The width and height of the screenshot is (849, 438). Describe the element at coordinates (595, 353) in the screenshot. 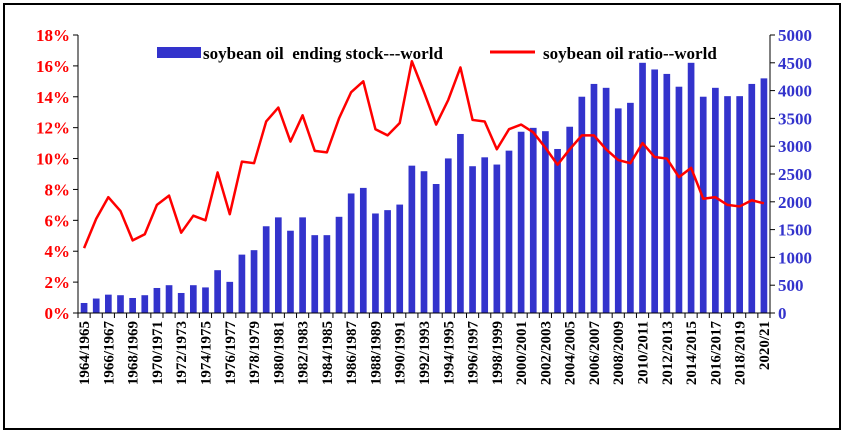

I see `x-tick-label: 2006/2007` at that location.